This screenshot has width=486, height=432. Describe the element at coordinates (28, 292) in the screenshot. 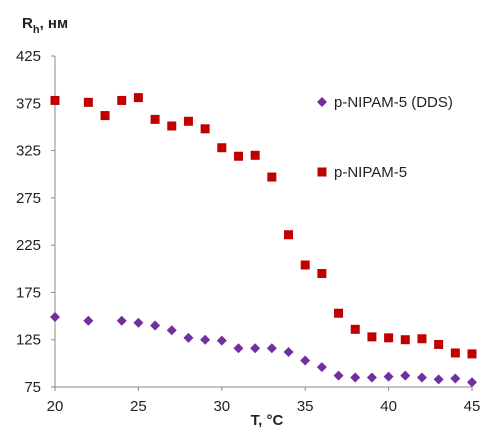

I see `y-tick-label: 175` at that location.